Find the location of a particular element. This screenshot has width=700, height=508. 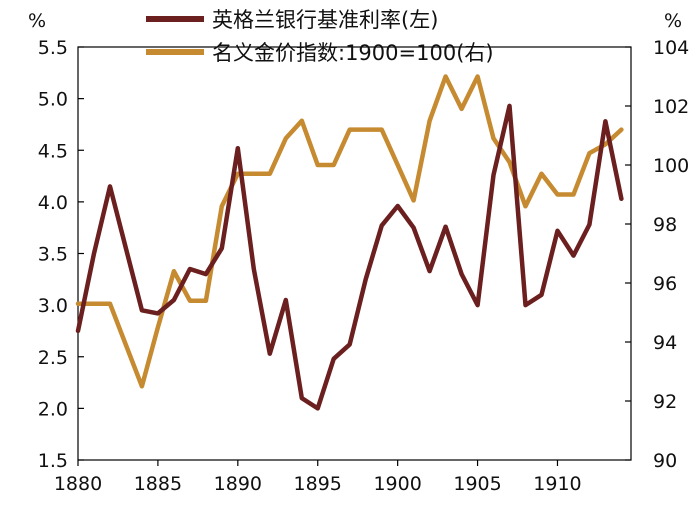

right-tick-label: 102 is located at coordinates (671, 107).